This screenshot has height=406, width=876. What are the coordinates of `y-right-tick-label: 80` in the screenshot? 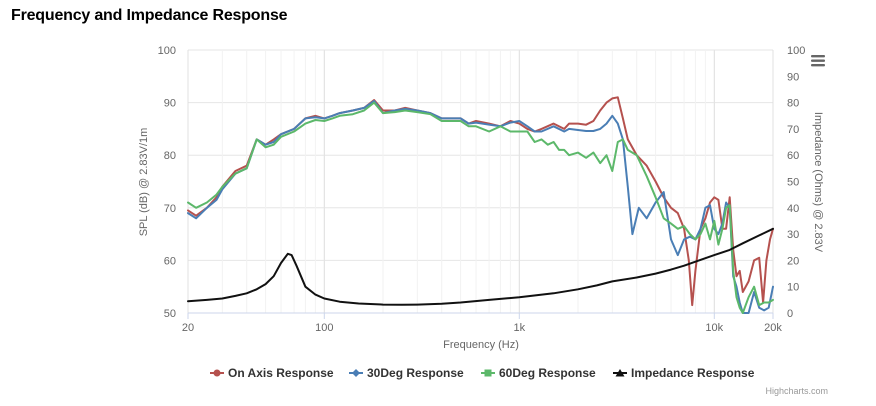 It's located at (793, 104).